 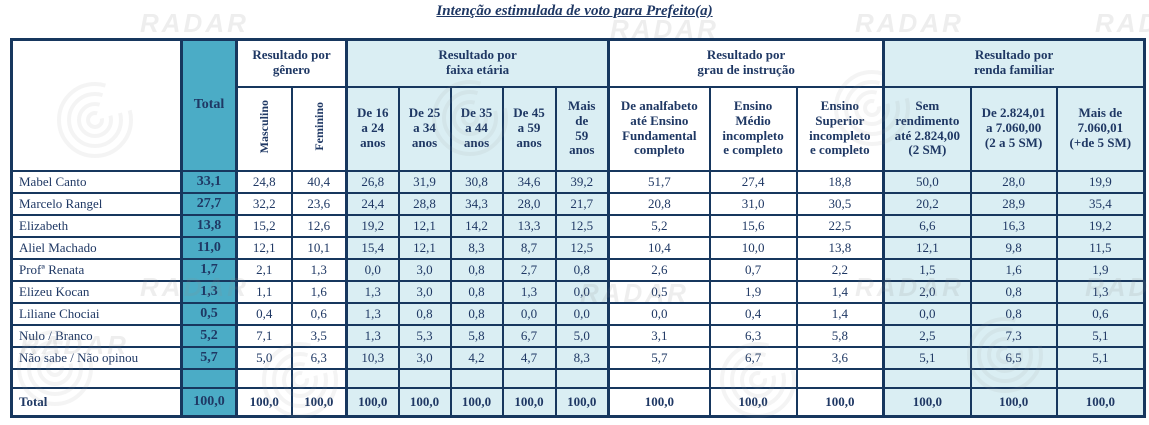 I want to click on value-cell: 1,1, so click(x=264, y=291).